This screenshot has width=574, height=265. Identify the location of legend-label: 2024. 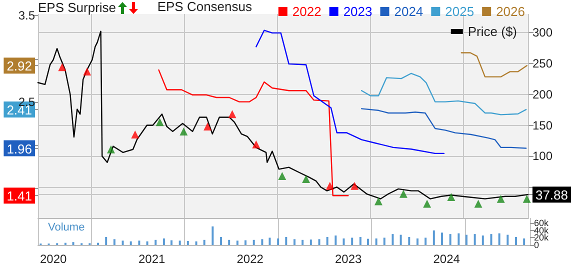
(409, 11).